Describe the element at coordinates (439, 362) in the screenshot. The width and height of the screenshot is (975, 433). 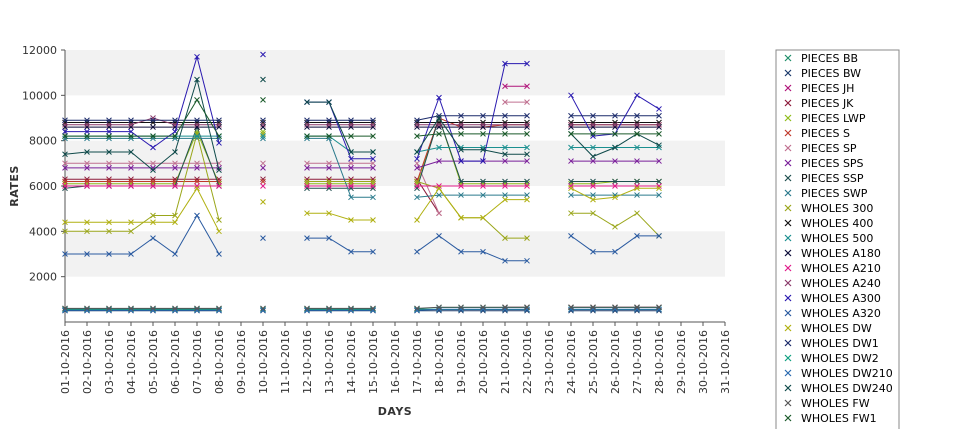
I see `x-tick-label: 18-10-2016` at that location.